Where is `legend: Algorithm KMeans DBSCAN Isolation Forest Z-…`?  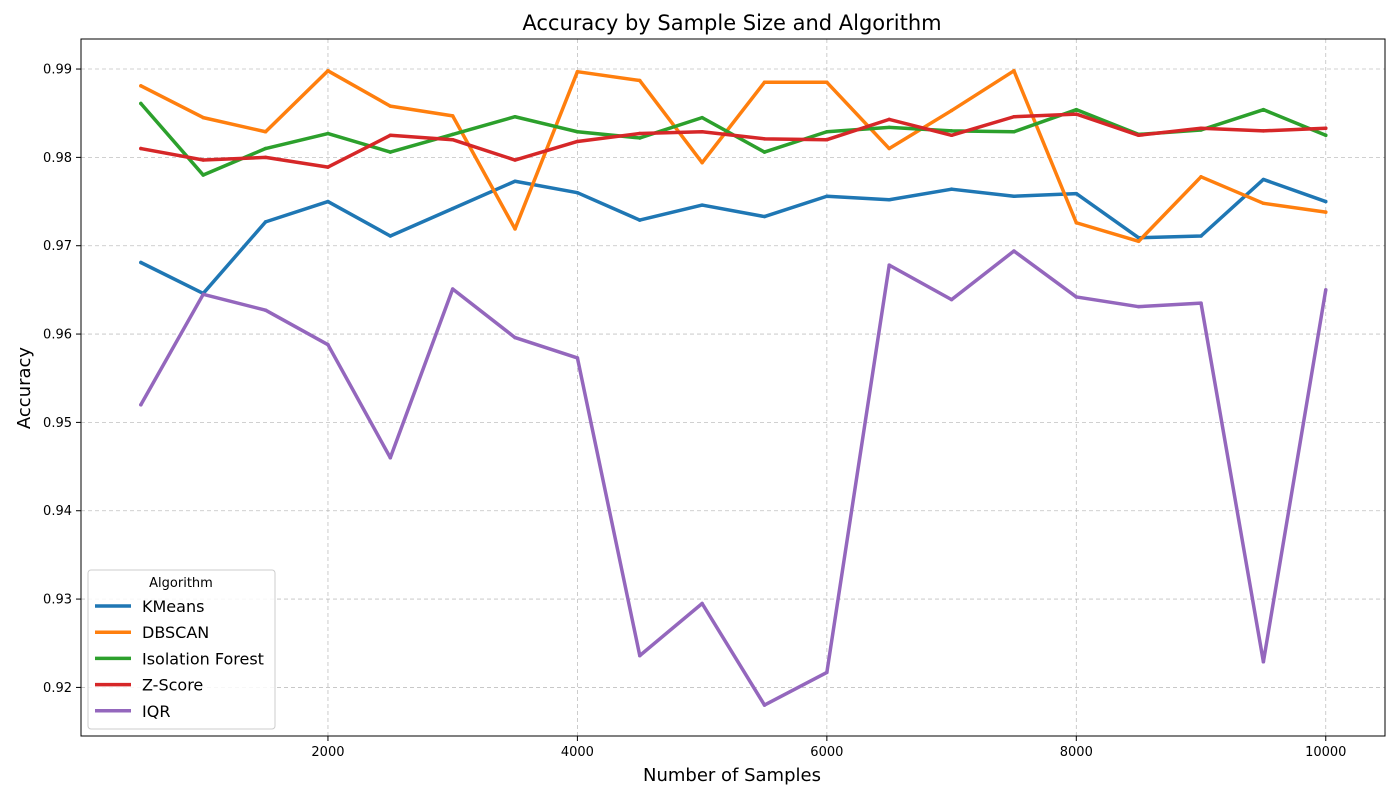
legend: Algorithm KMeans DBSCAN Isolation Forest Z-… is located at coordinates (181, 649).